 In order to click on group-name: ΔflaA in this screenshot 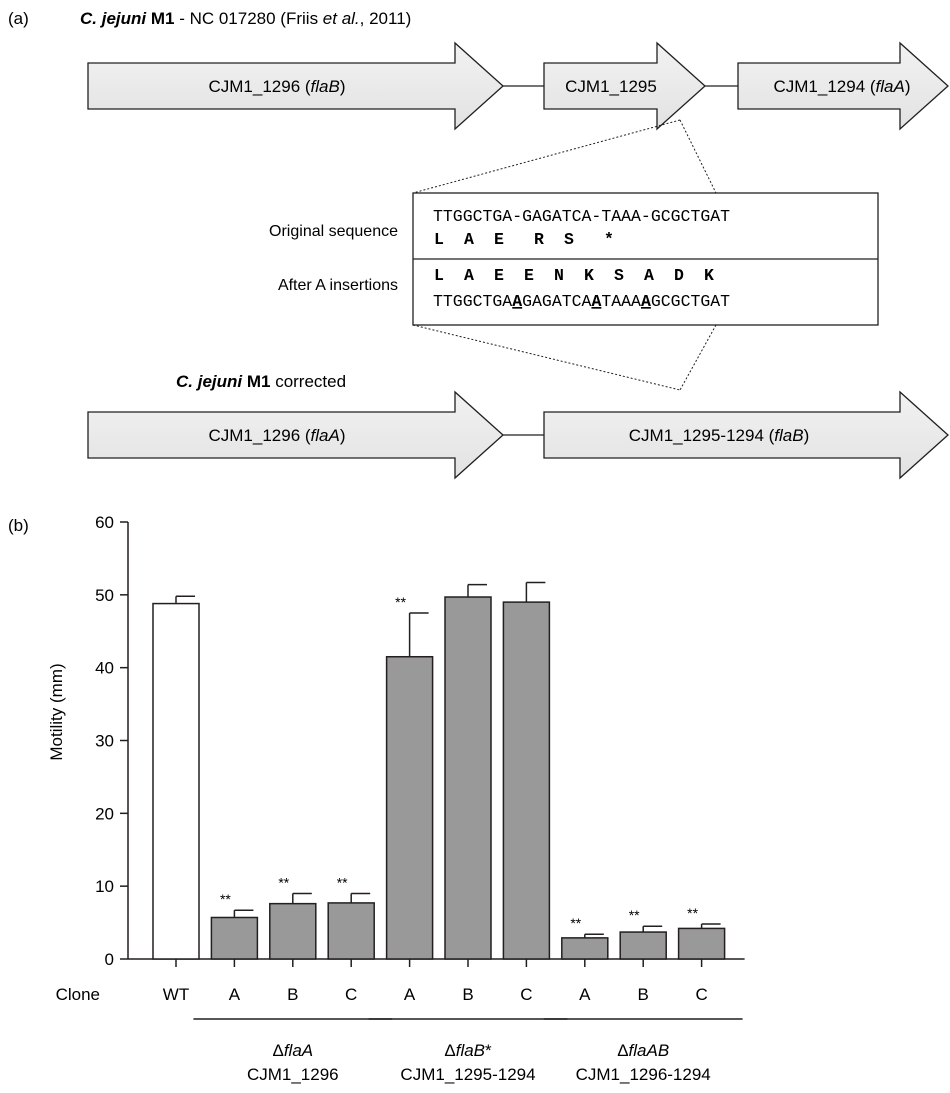, I will do `click(292, 1050)`.